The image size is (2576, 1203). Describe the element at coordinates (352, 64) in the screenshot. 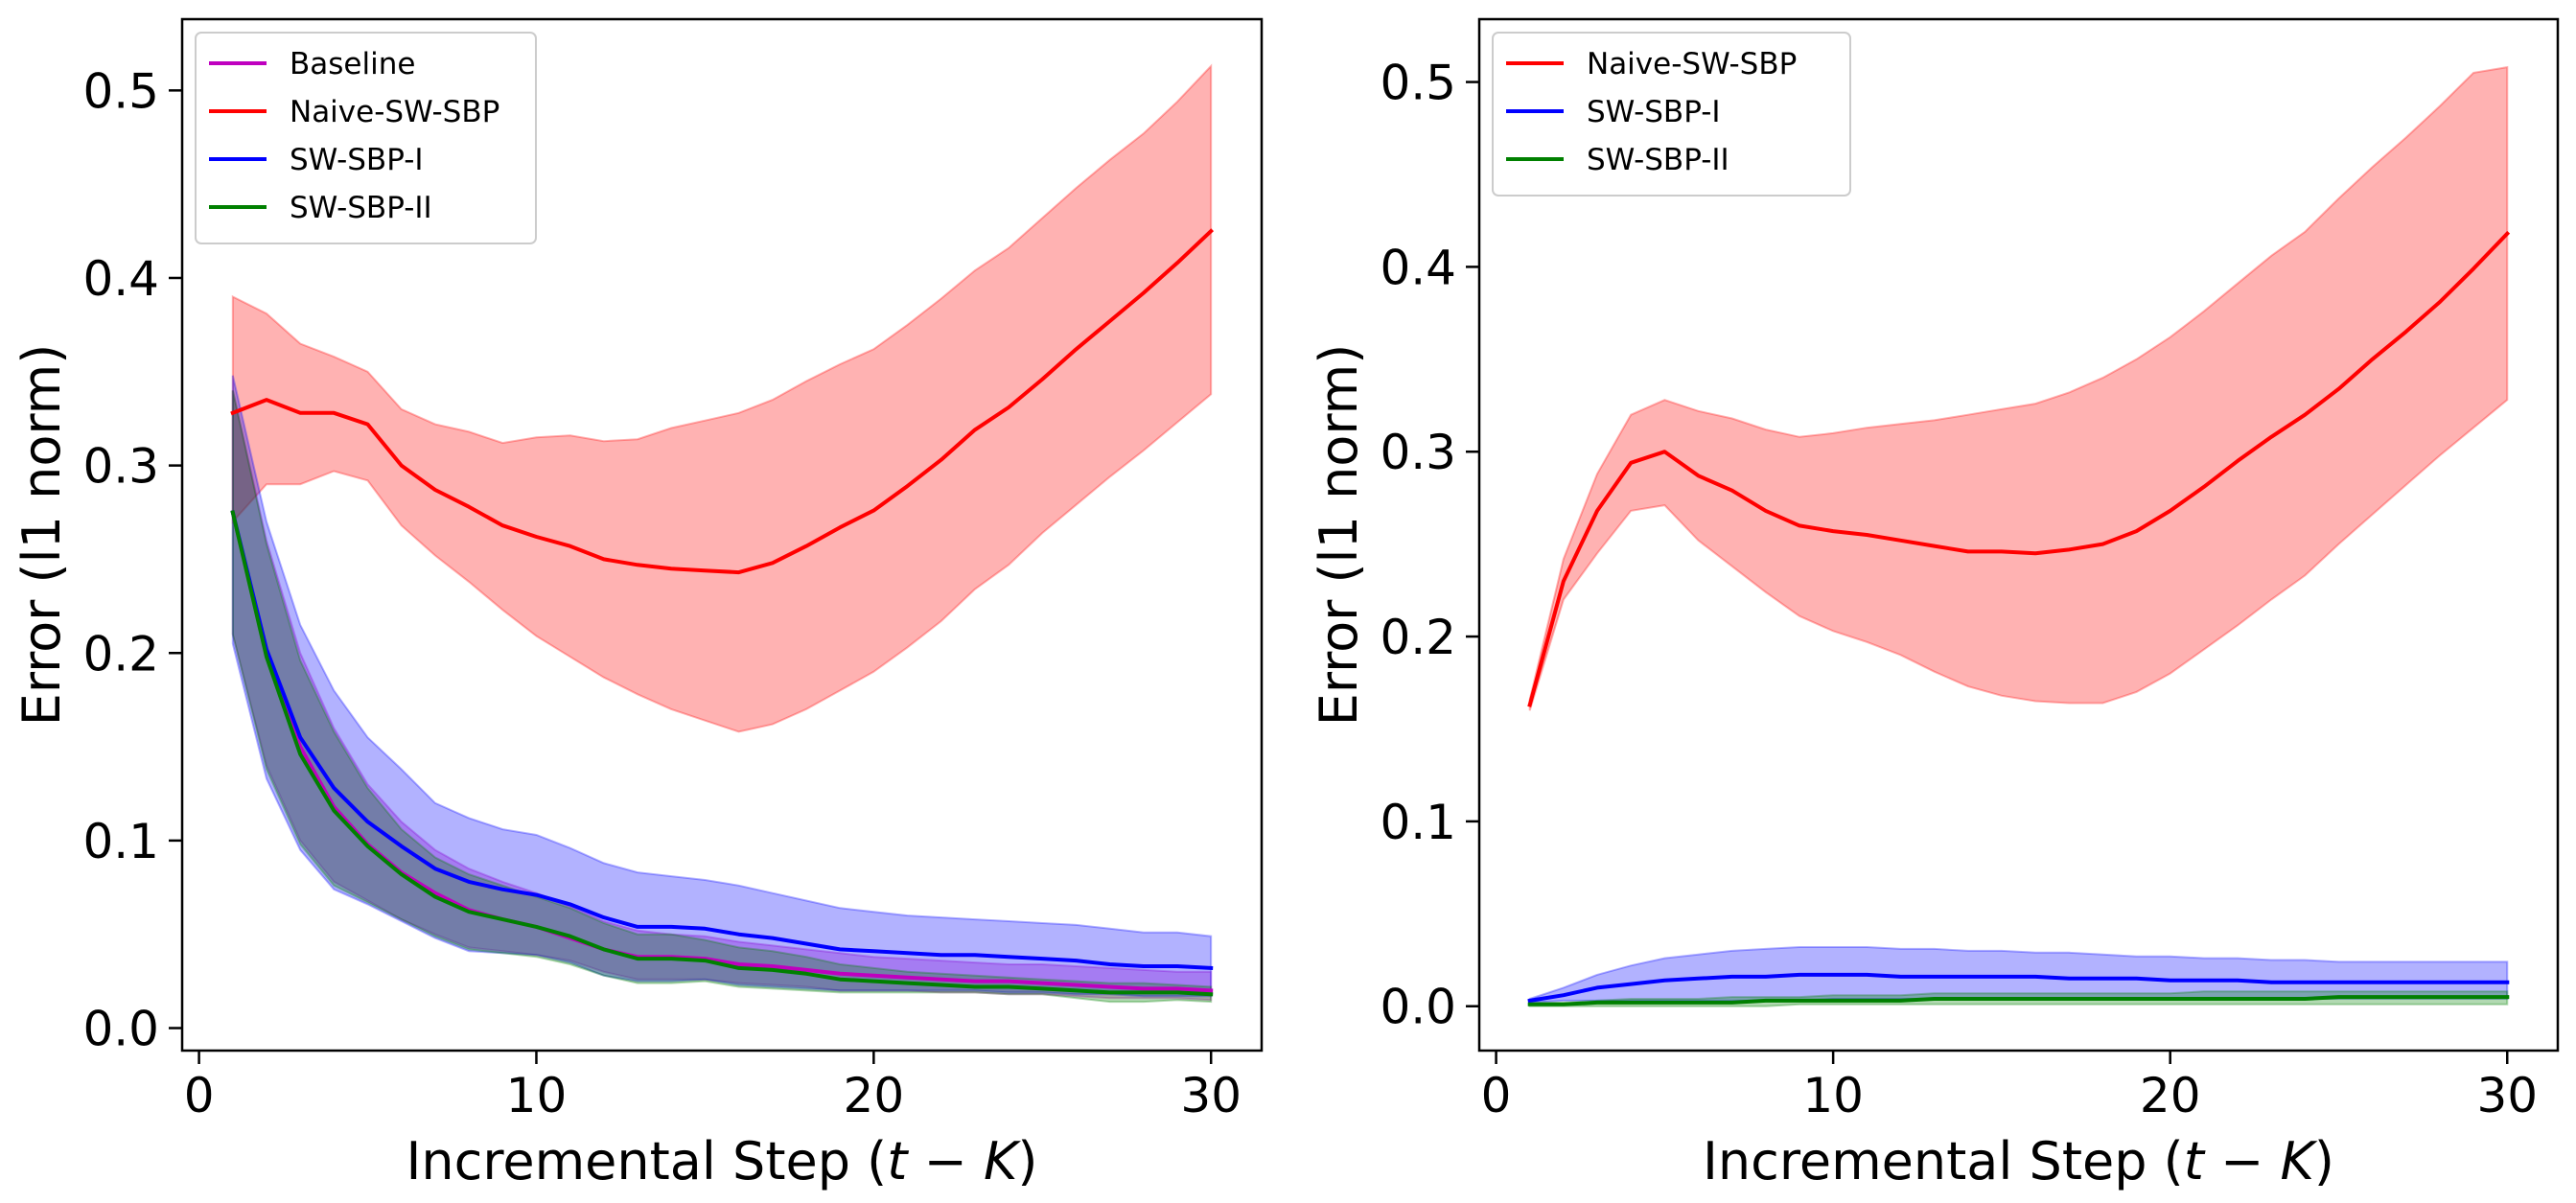

I see `legend-label-baseline: Baseline` at that location.